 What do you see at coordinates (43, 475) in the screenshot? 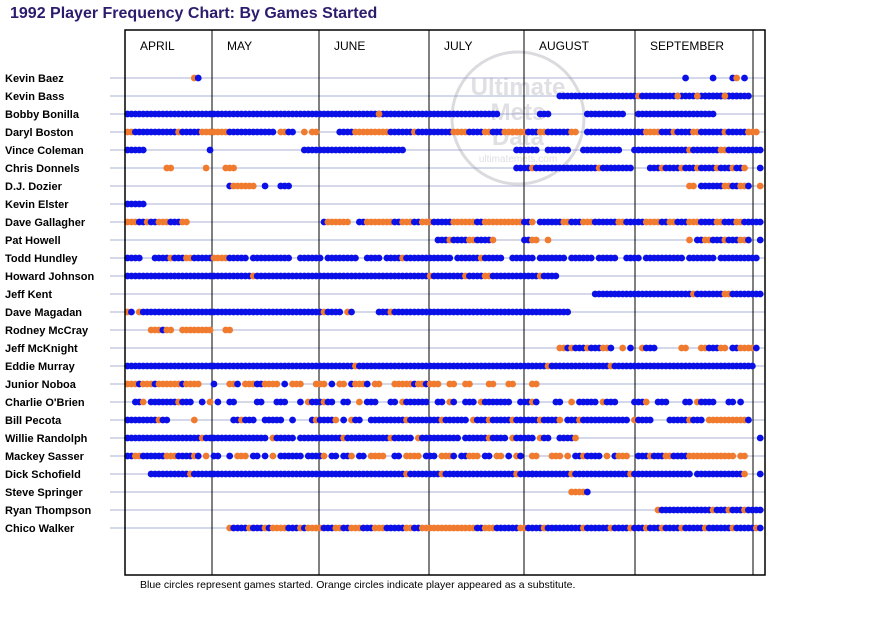
I see `player-label-dick-schofield: Dick Schofield` at bounding box center [43, 475].